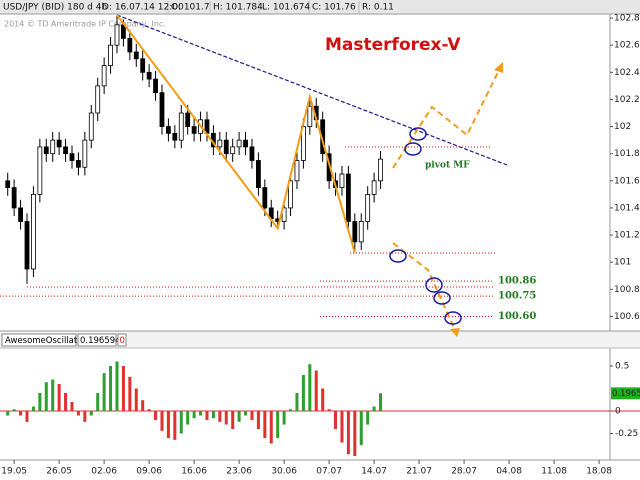  What do you see at coordinates (238, 8) in the screenshot?
I see `high-price: H: 101.784` at bounding box center [238, 8].